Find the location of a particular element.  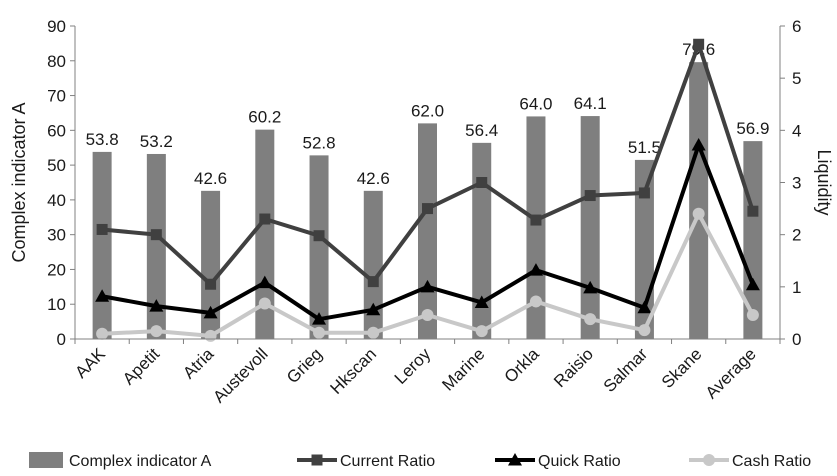

y-tick-label: 50 is located at coordinates (56, 165).